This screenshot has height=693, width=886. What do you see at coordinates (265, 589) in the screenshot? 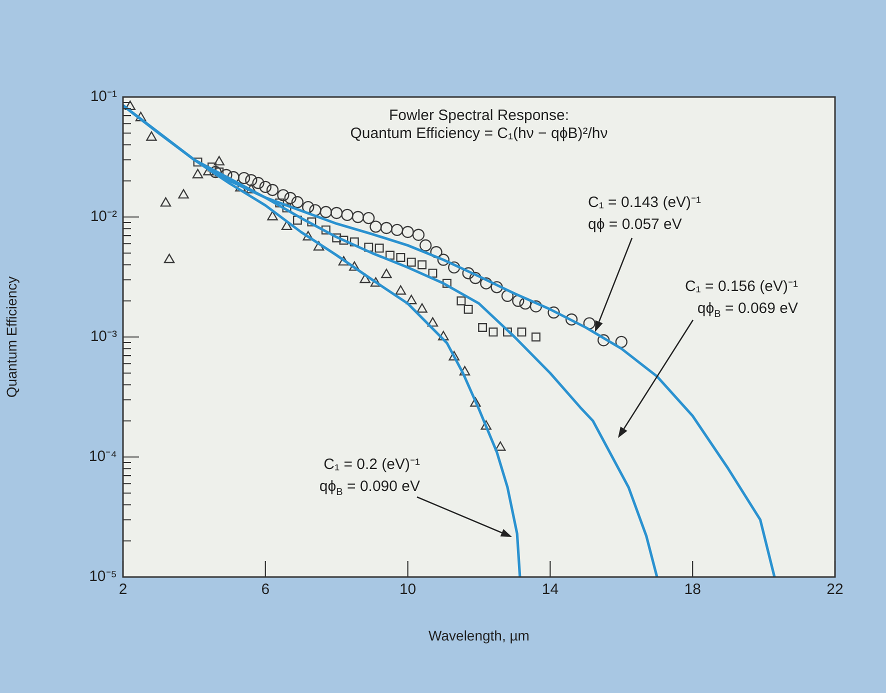
I see `x-tick-label: 6` at bounding box center [265, 589].